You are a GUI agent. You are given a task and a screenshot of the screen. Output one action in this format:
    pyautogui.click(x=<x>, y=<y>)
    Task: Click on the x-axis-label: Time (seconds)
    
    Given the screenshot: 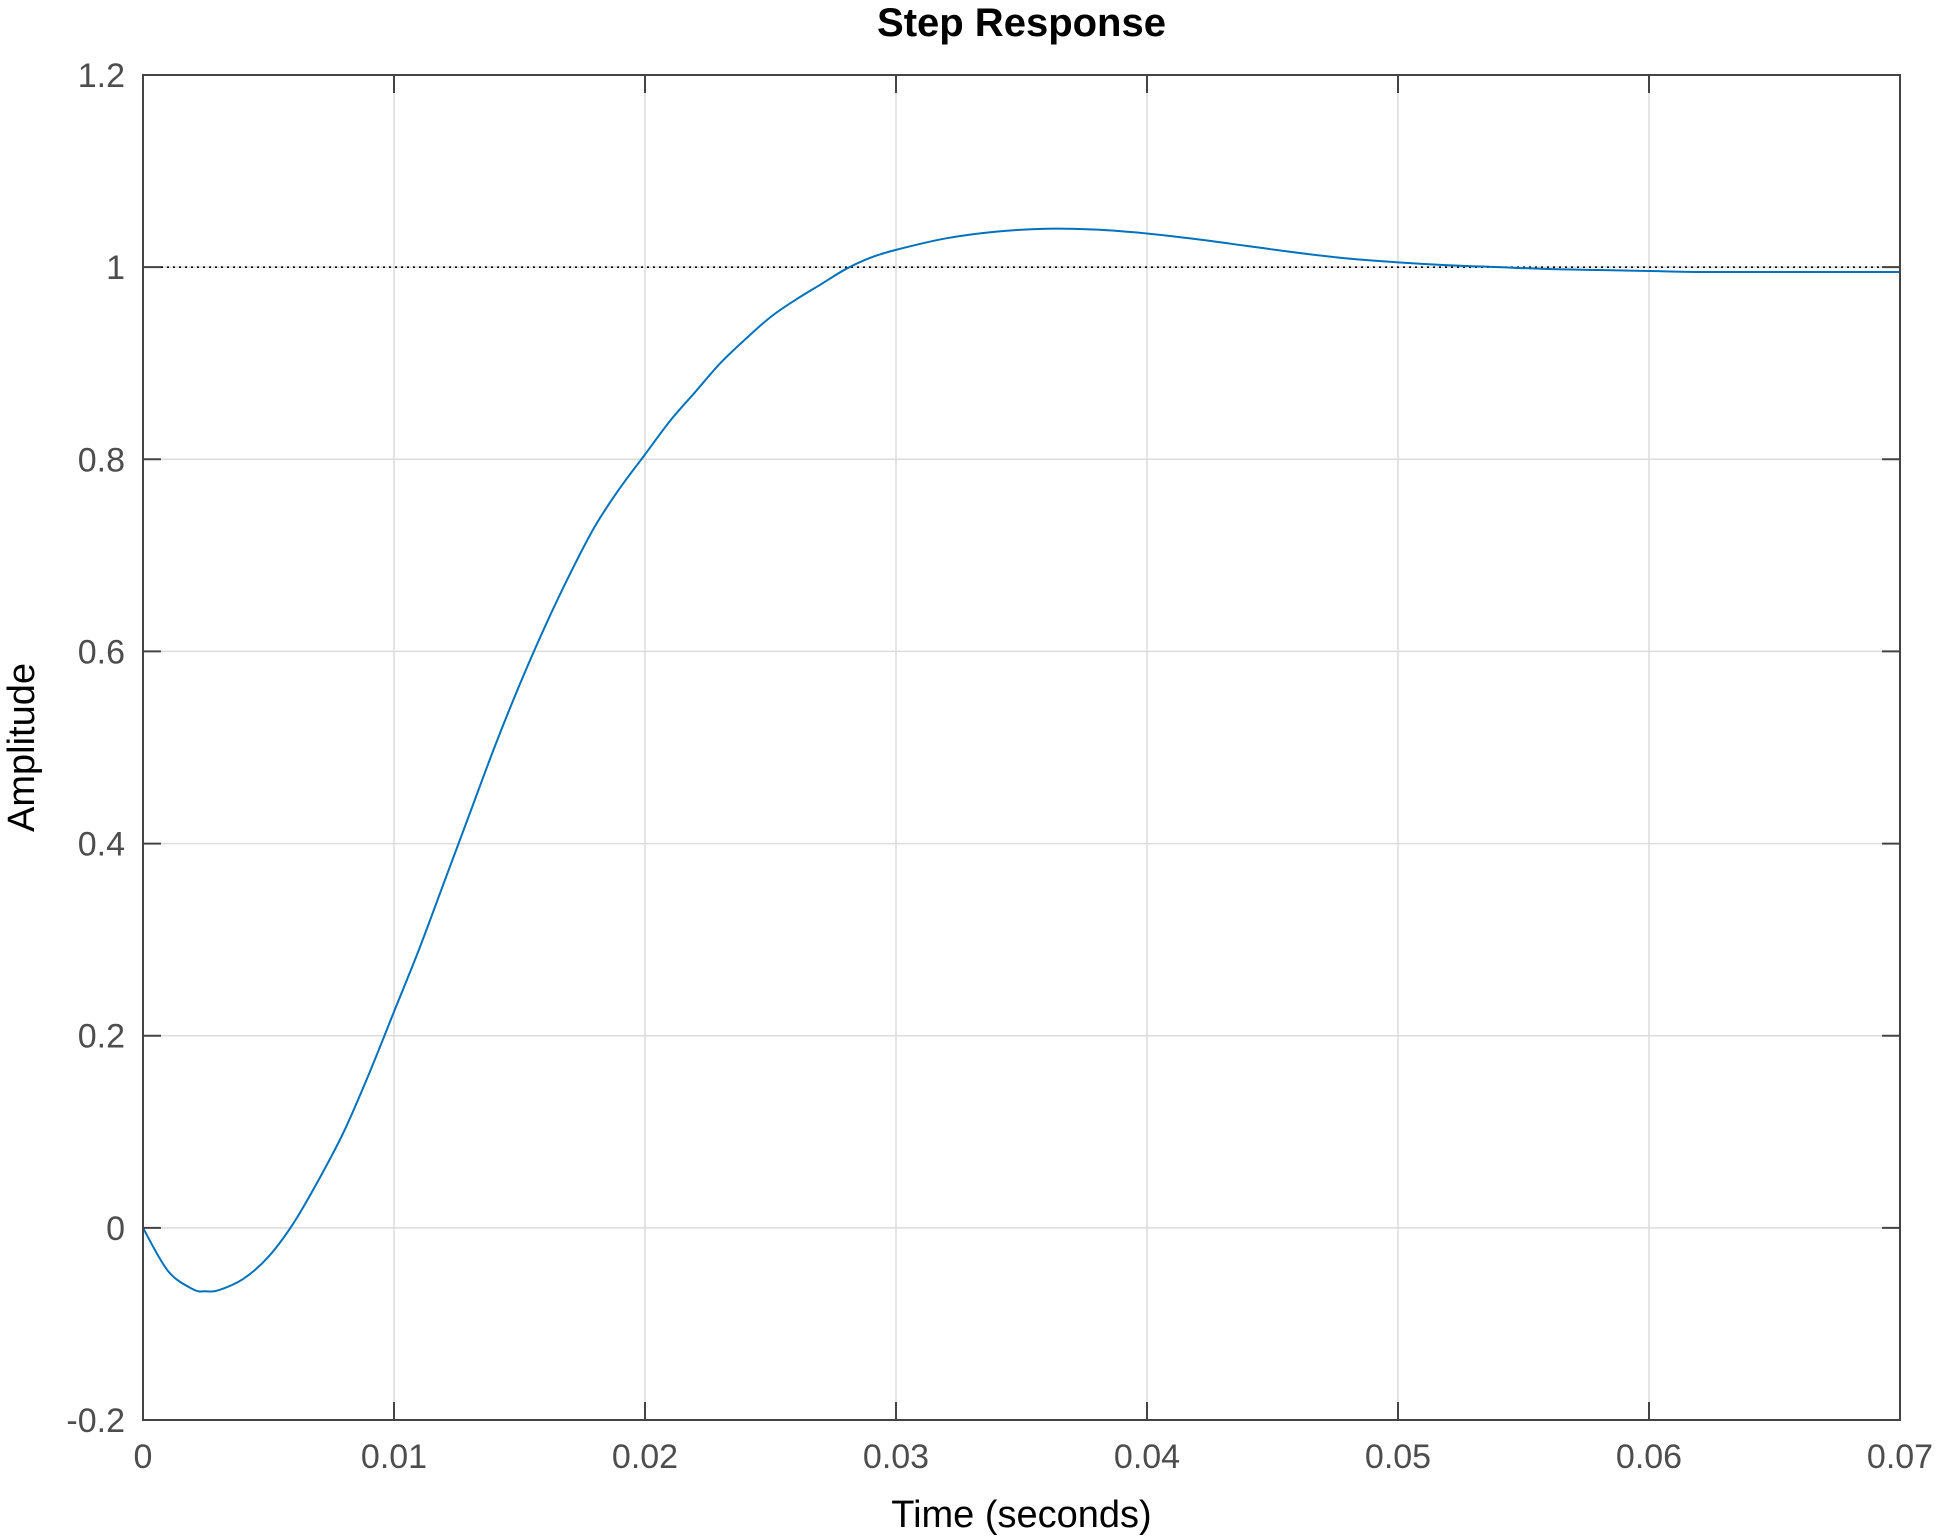 What is the action you would take?
    pyautogui.click(x=1021, y=1515)
    